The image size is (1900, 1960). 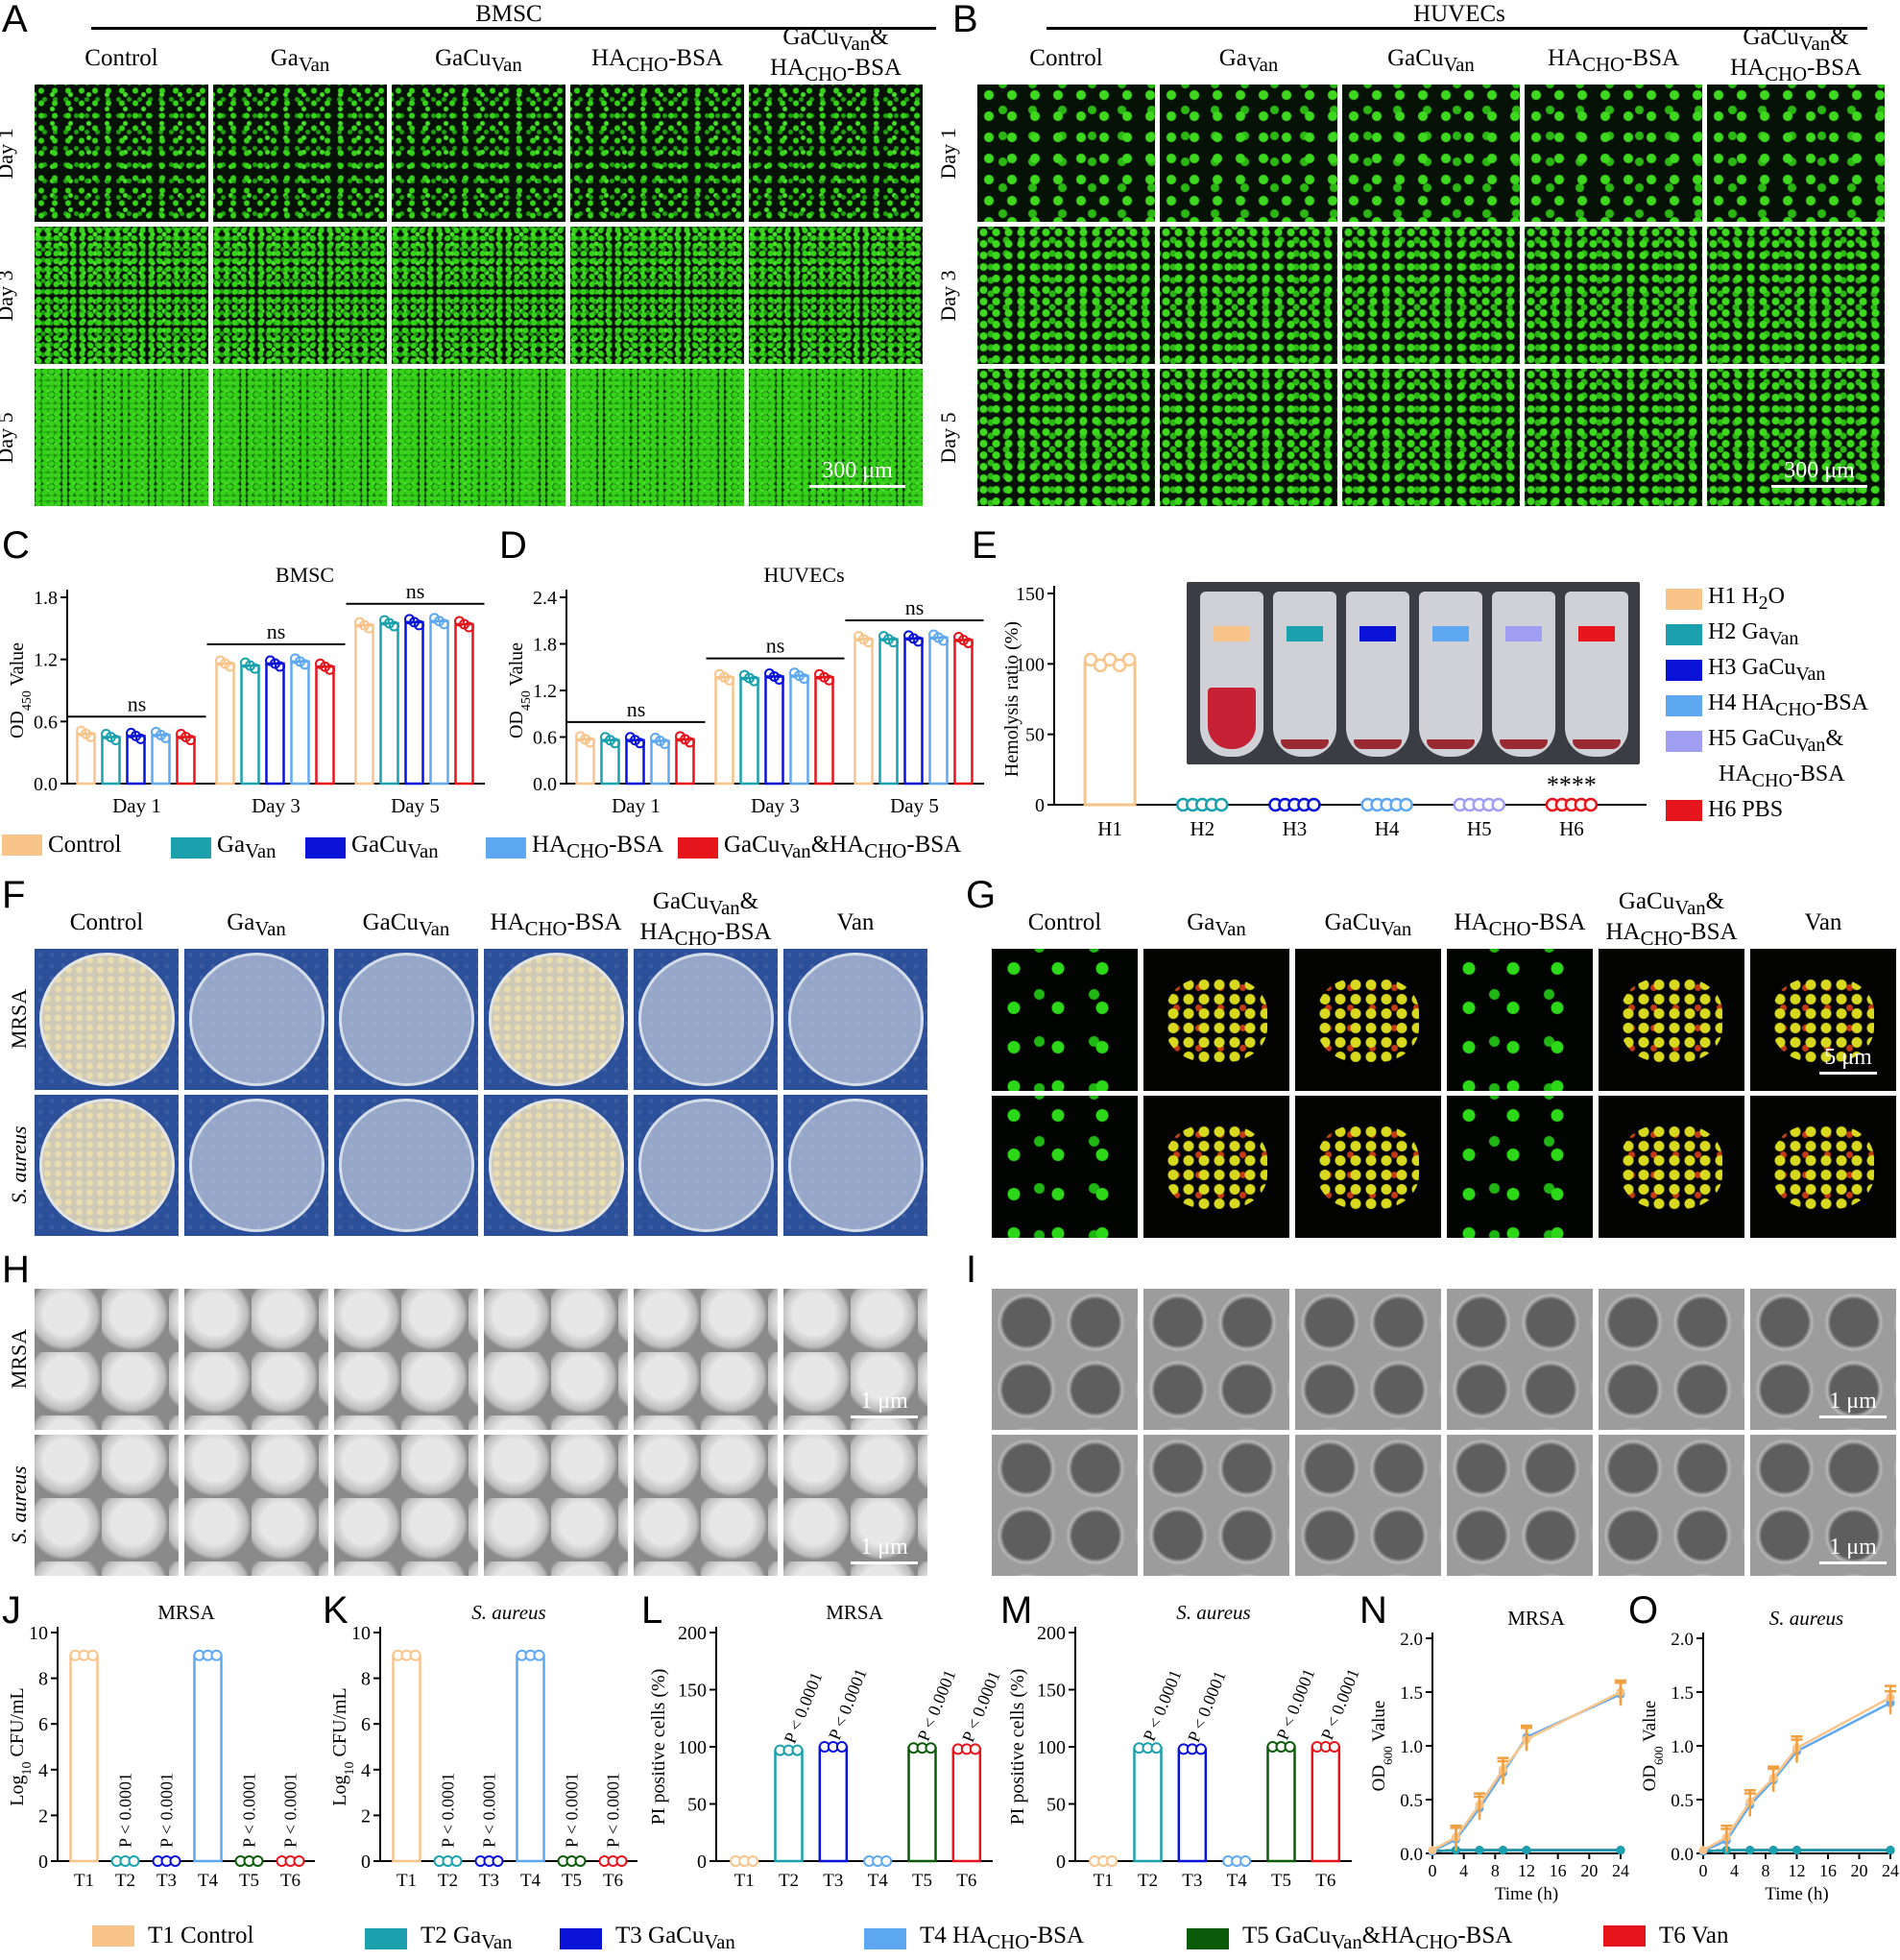 I want to click on panel-b-header-line, so click(x=1456, y=28).